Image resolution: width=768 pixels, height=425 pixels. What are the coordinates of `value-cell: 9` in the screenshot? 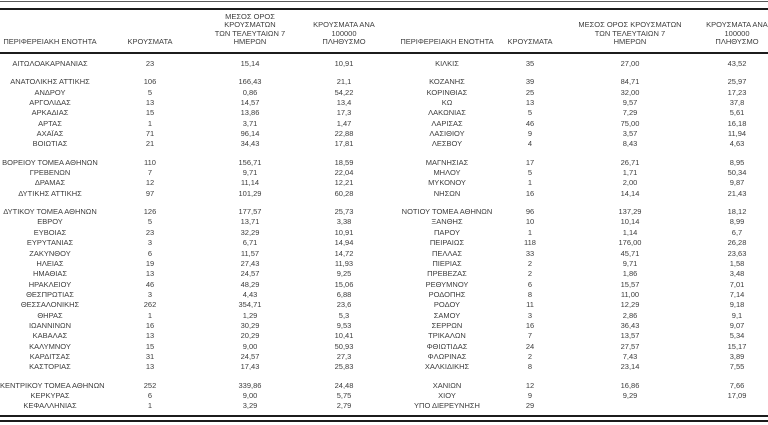 It's located at (530, 395).